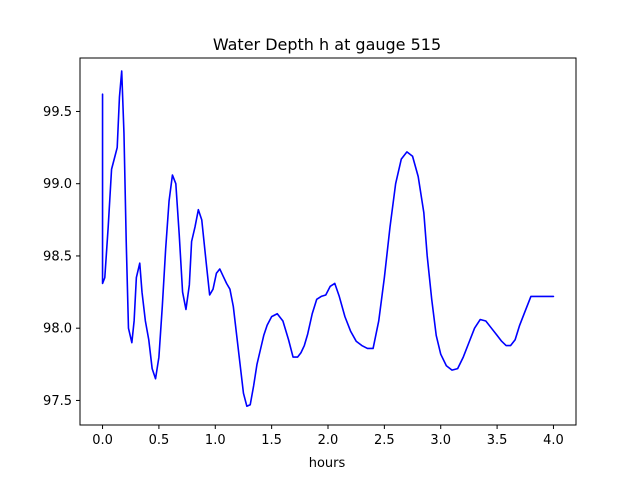 This screenshot has height=480, width=640. What do you see at coordinates (384, 440) in the screenshot?
I see `x-tick-label: 2.5` at bounding box center [384, 440].